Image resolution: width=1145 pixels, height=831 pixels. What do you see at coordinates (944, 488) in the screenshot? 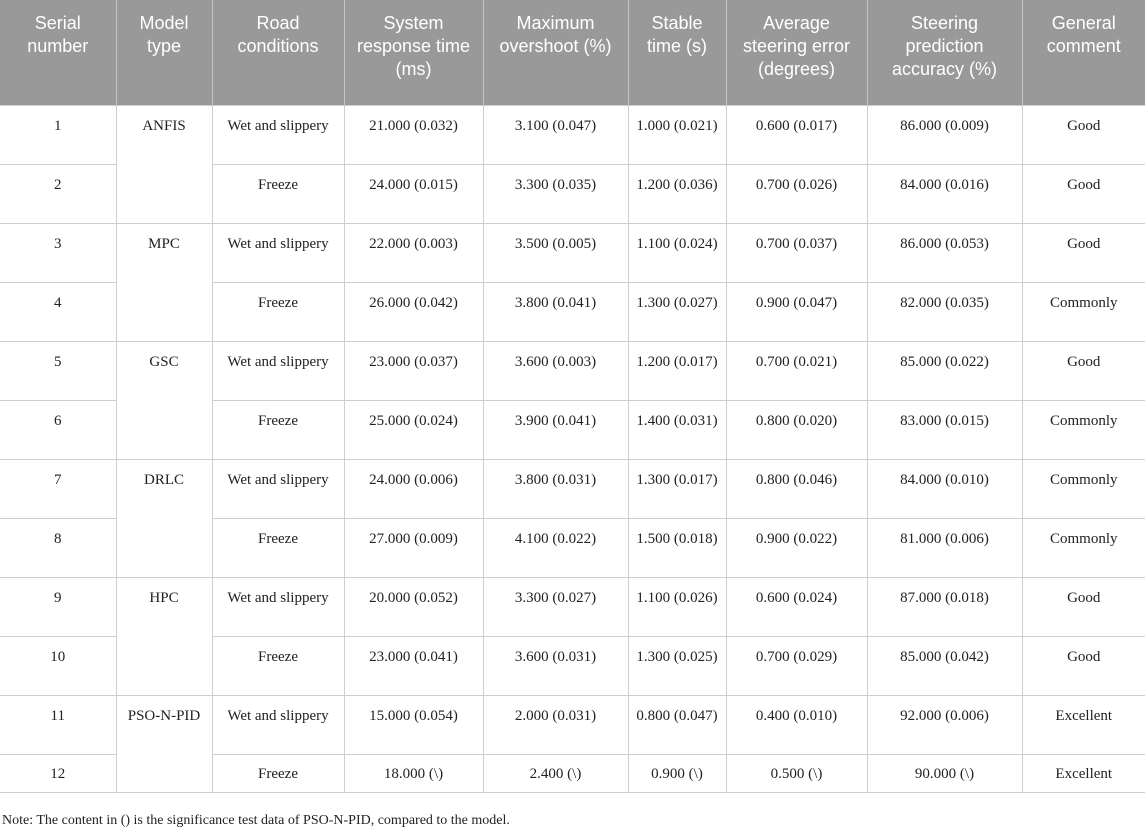
I see `cell-accuracy: 84.000 (0.010)` at bounding box center [944, 488].